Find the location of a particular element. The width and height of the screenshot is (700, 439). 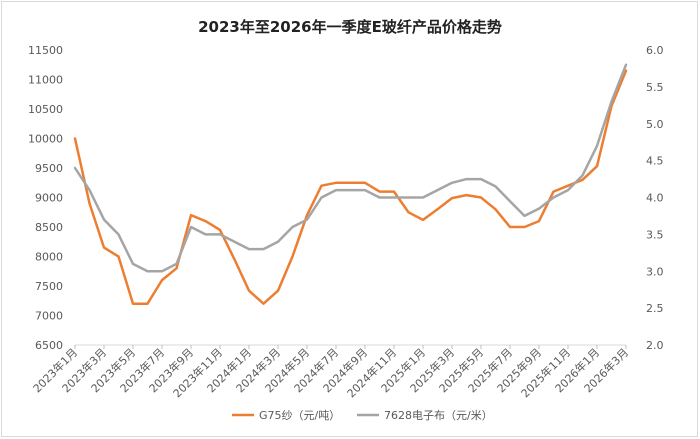

y-left-tick-label: 7500 is located at coordinates (49, 286).